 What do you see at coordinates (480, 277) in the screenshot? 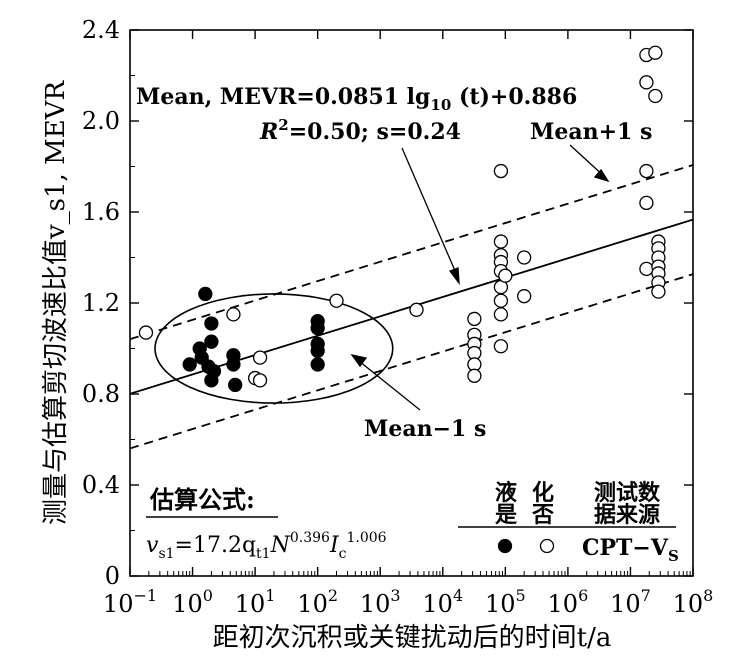
I see `annotation-arrows` at bounding box center [480, 277].